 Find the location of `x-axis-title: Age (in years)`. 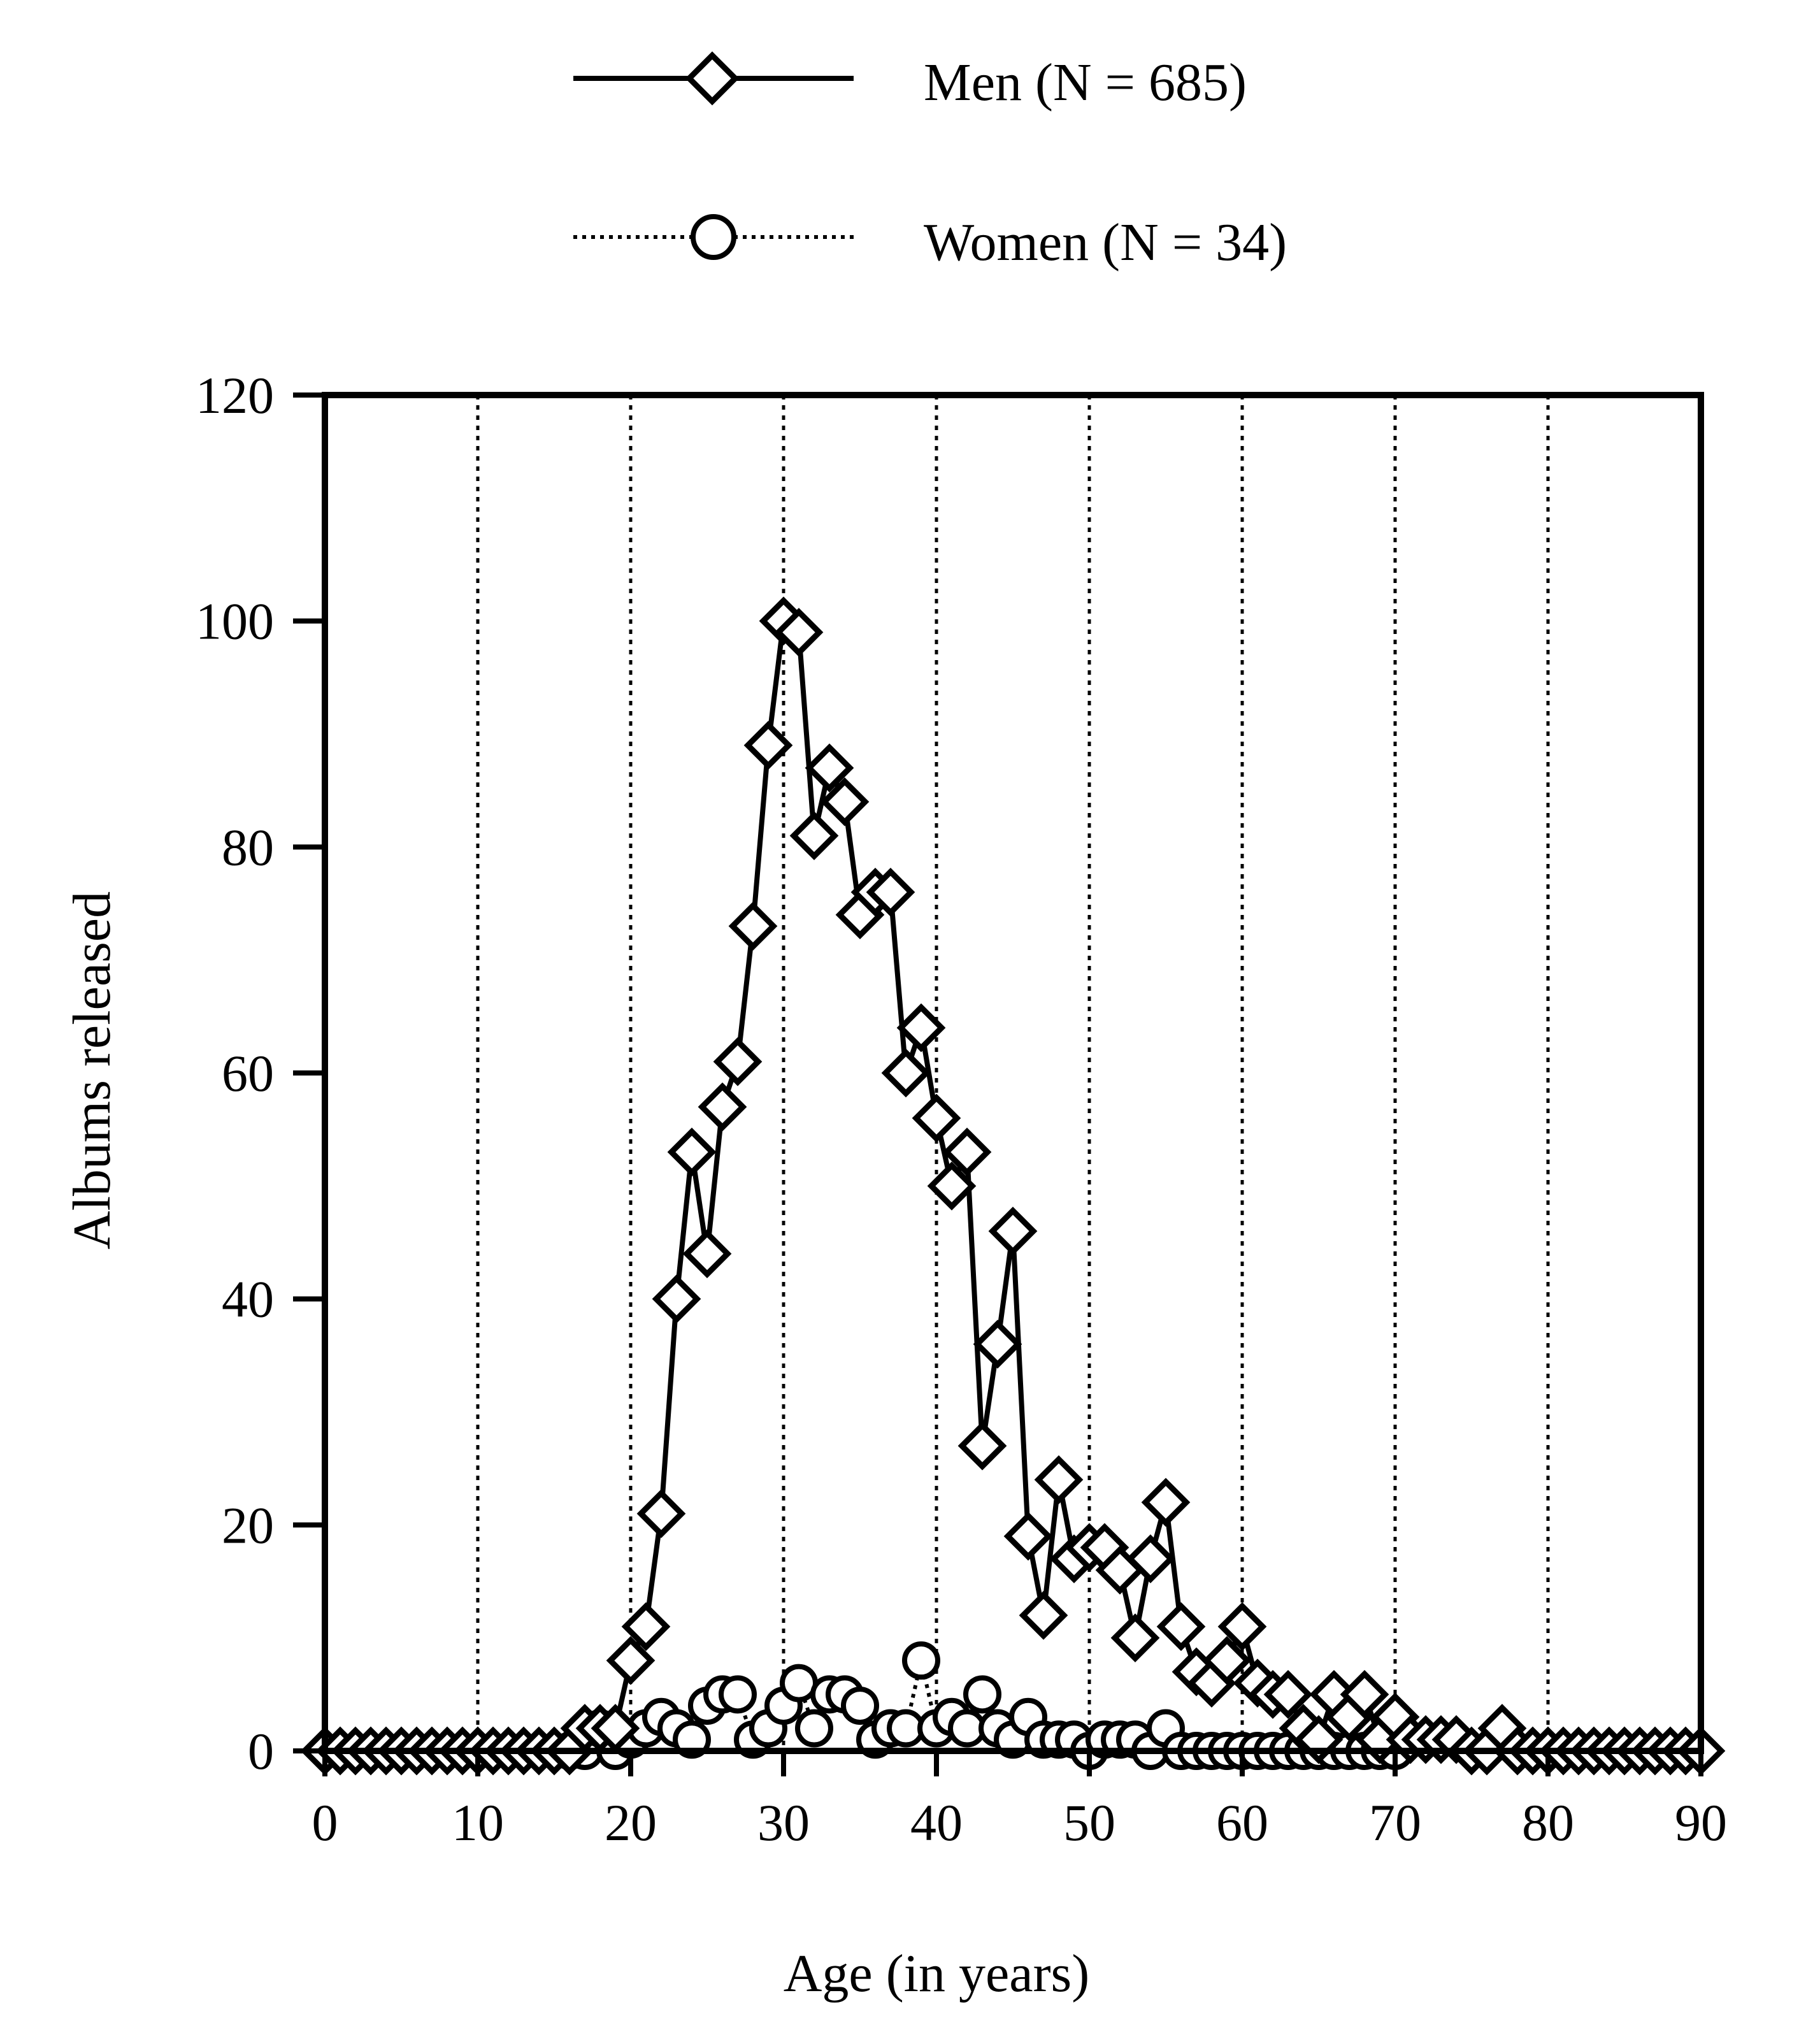

x-axis-title: Age (in years) is located at coordinates (936, 1973).